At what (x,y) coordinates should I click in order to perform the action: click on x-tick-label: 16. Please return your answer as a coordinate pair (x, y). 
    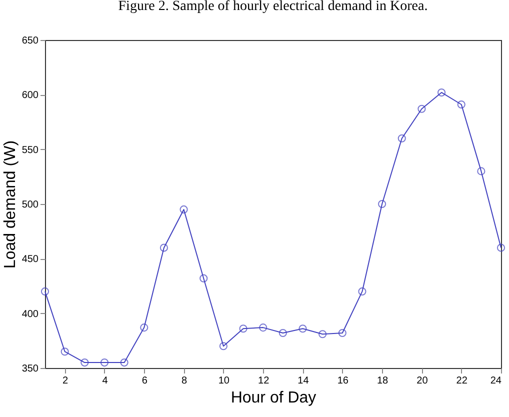
    Looking at the image, I should click on (343, 381).